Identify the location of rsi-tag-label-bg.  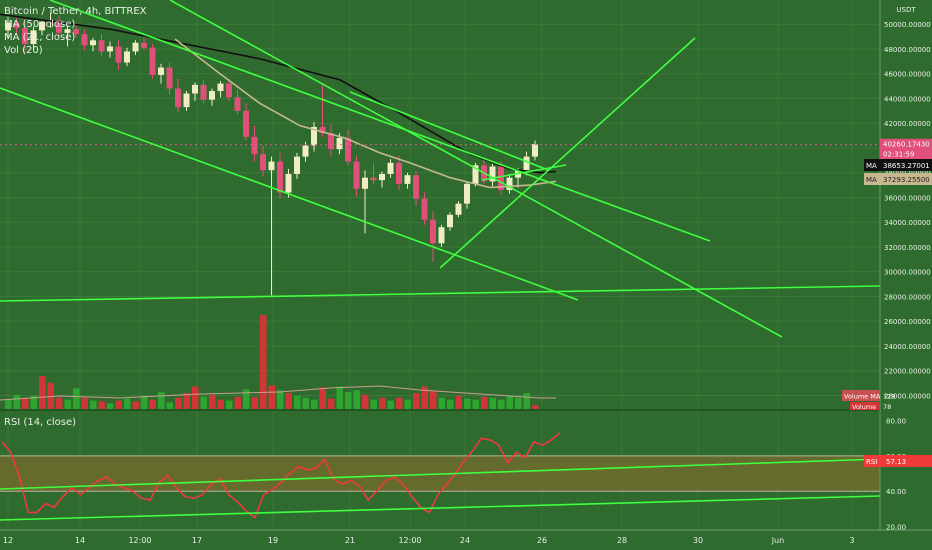
(872, 460).